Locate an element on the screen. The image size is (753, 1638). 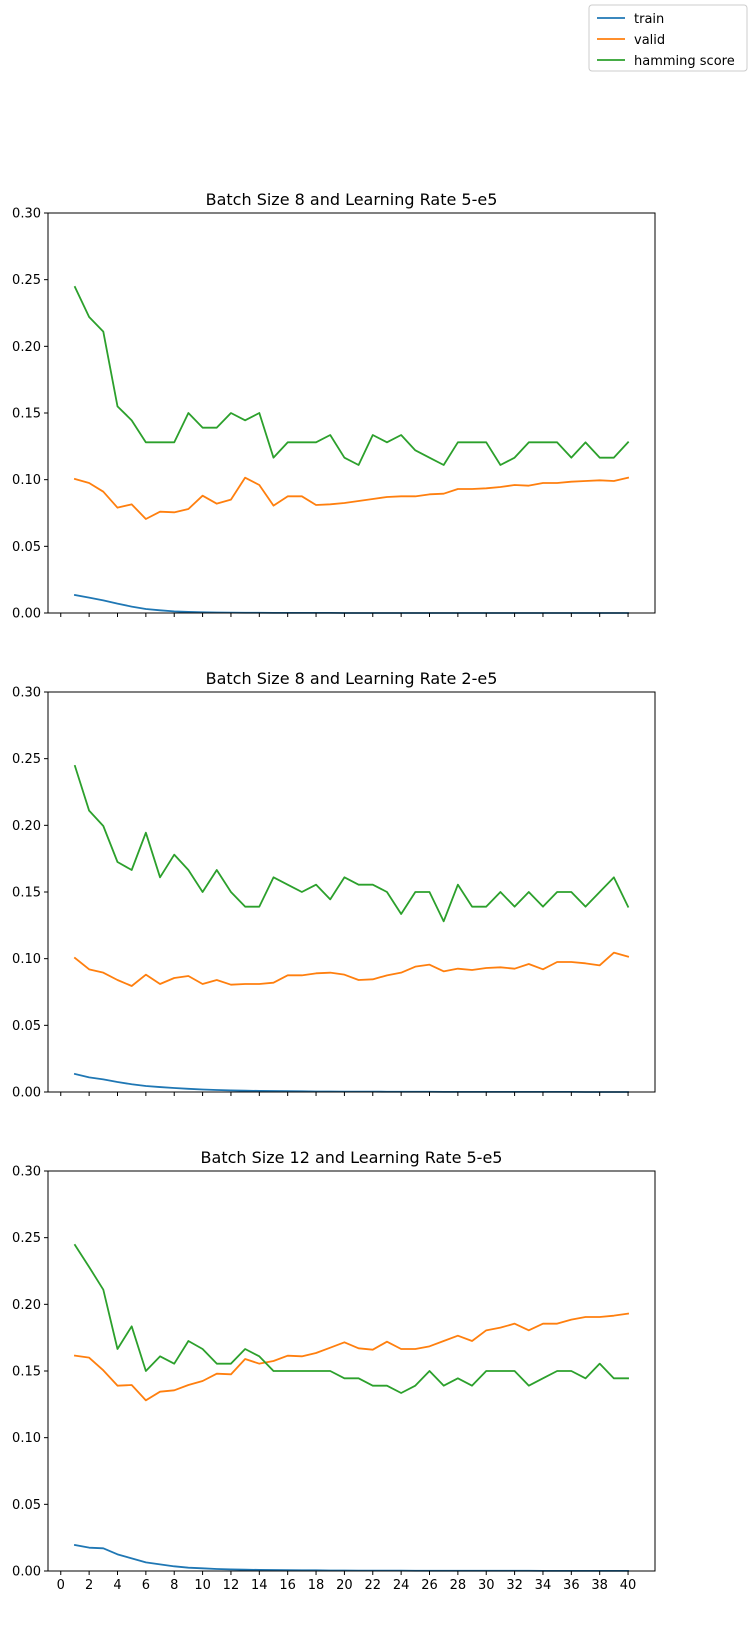
x-tick-label: 8 is located at coordinates (174, 1585).